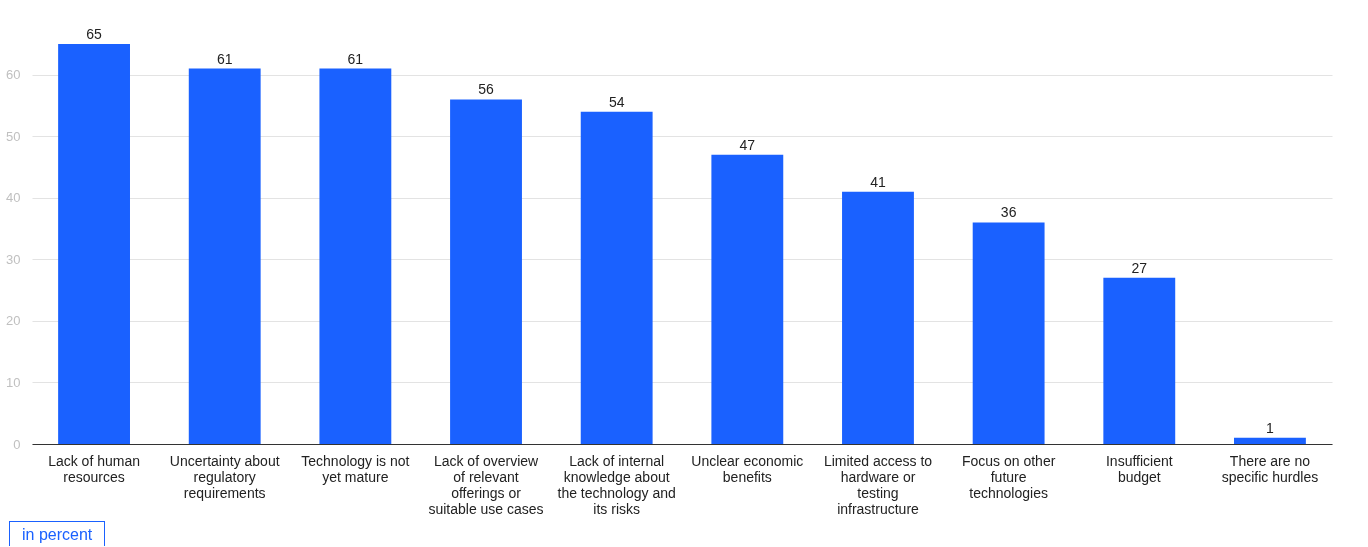 Image resolution: width=1368 pixels, height=547 pixels. I want to click on data-label: 65, so click(94, 34).